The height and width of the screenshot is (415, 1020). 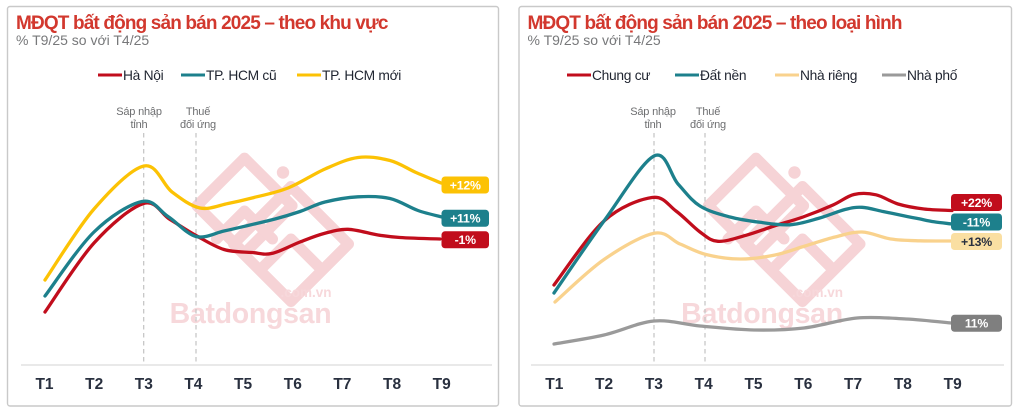 I want to click on svg-text: Hà Nội, so click(x=143, y=75).